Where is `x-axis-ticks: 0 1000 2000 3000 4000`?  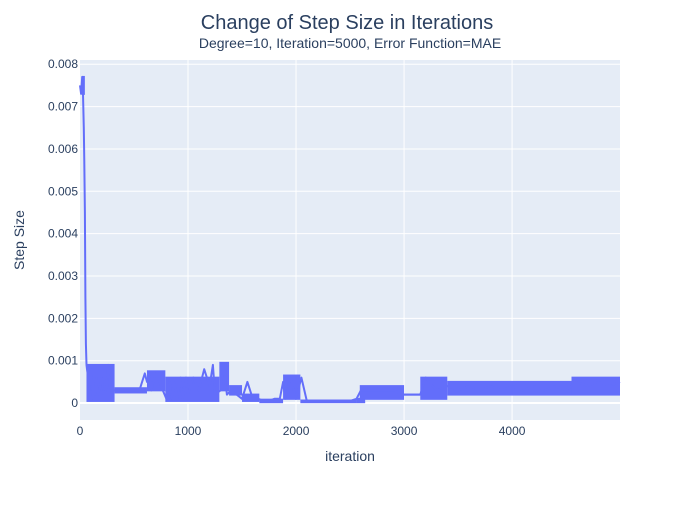 x-axis-ticks: 0 1000 2000 3000 4000 is located at coordinates (301, 431).